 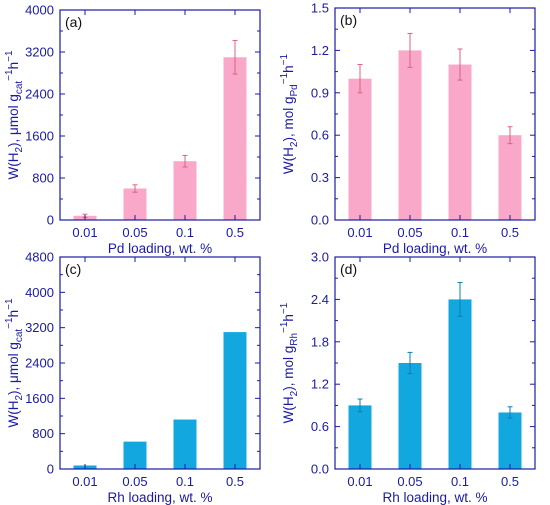 I want to click on y-tick-label: 0.9, so click(x=320, y=92).